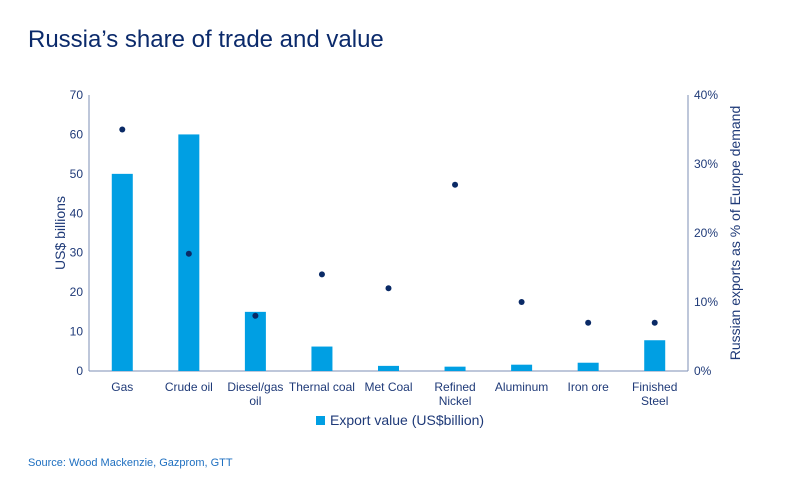 This screenshot has width=800, height=480. I want to click on y-tick-label: 10, so click(77, 332).